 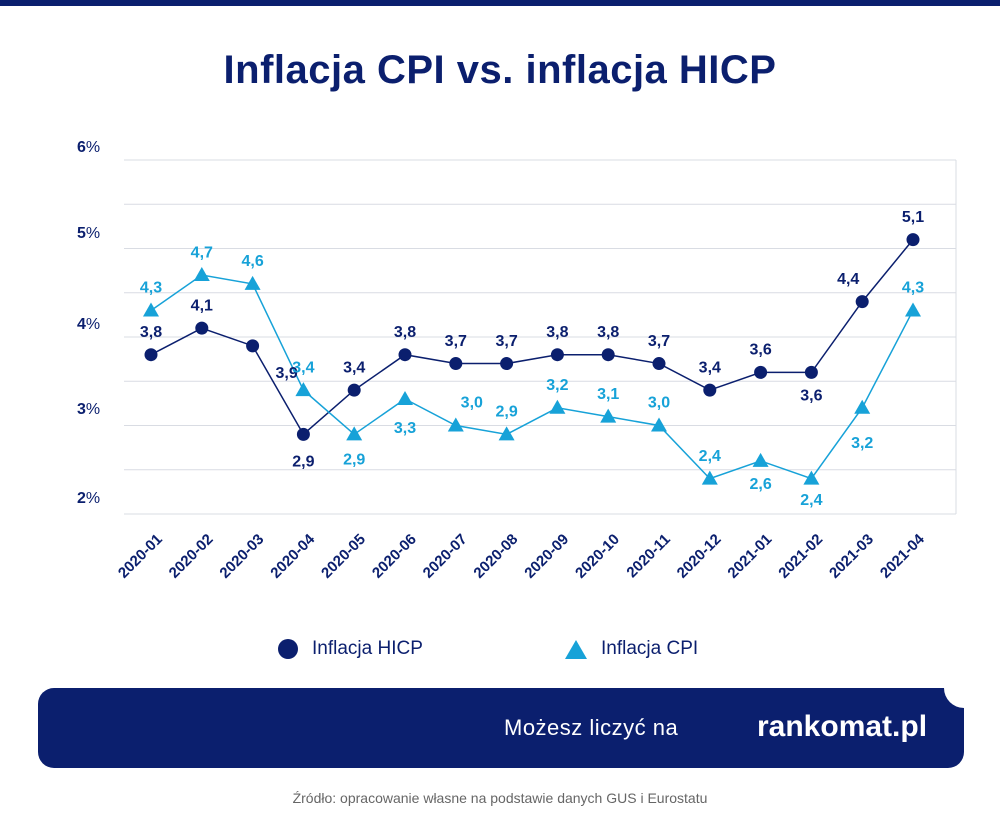 I want to click on footer-banner, so click(x=501, y=728).